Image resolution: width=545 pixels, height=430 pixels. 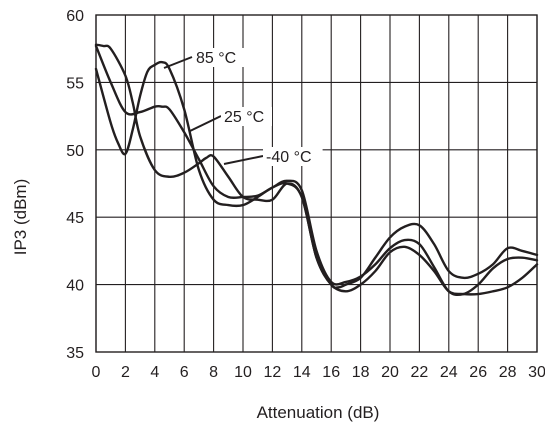 I want to click on x-tick-label: 10, so click(x=243, y=372).